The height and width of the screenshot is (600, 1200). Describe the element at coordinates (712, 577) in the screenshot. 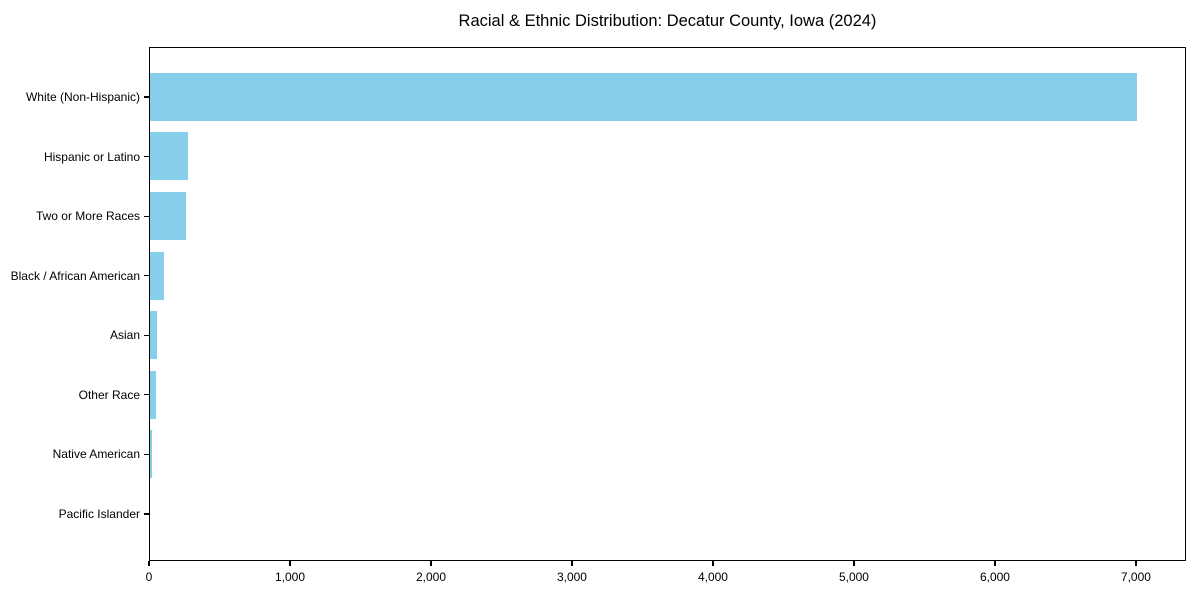

I see `x-tick-label: 4,000` at that location.